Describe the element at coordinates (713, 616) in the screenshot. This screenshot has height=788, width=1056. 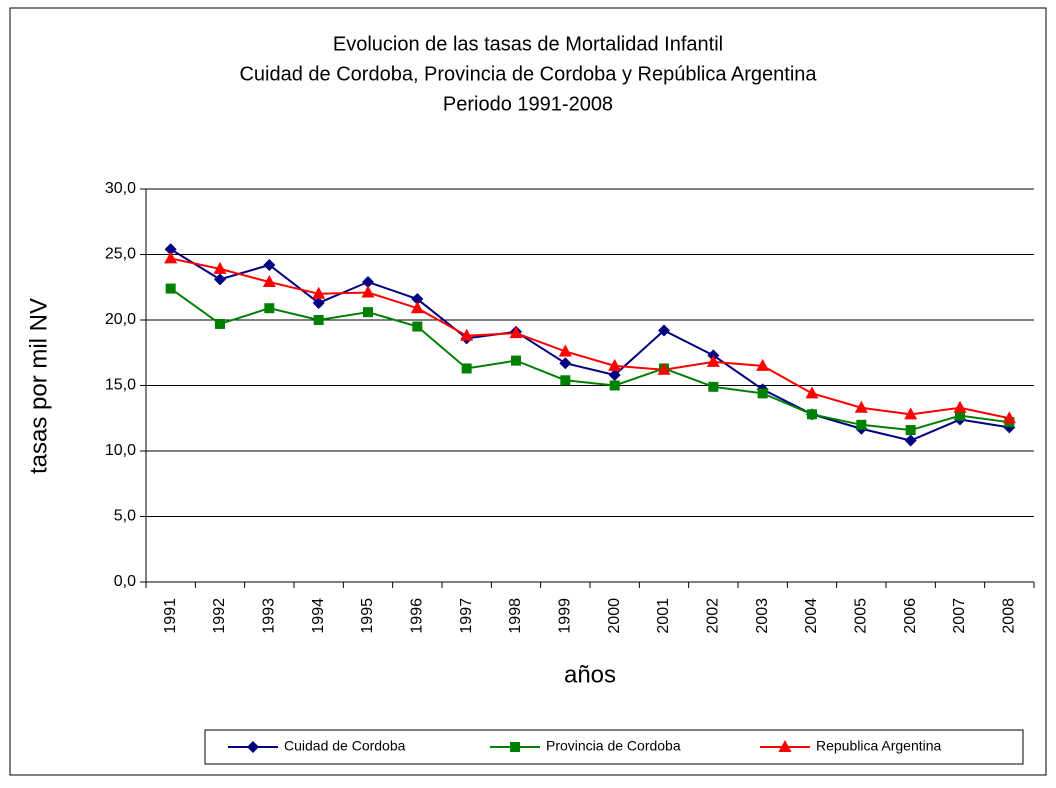
I see `x-tick-label: 2002` at that location.